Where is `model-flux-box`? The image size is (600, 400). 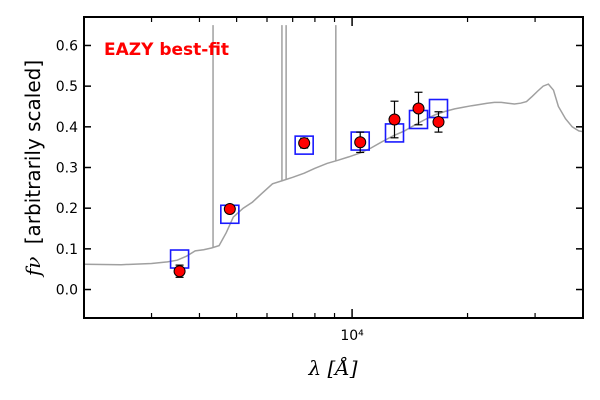
model-flux-box is located at coordinates (304, 145).